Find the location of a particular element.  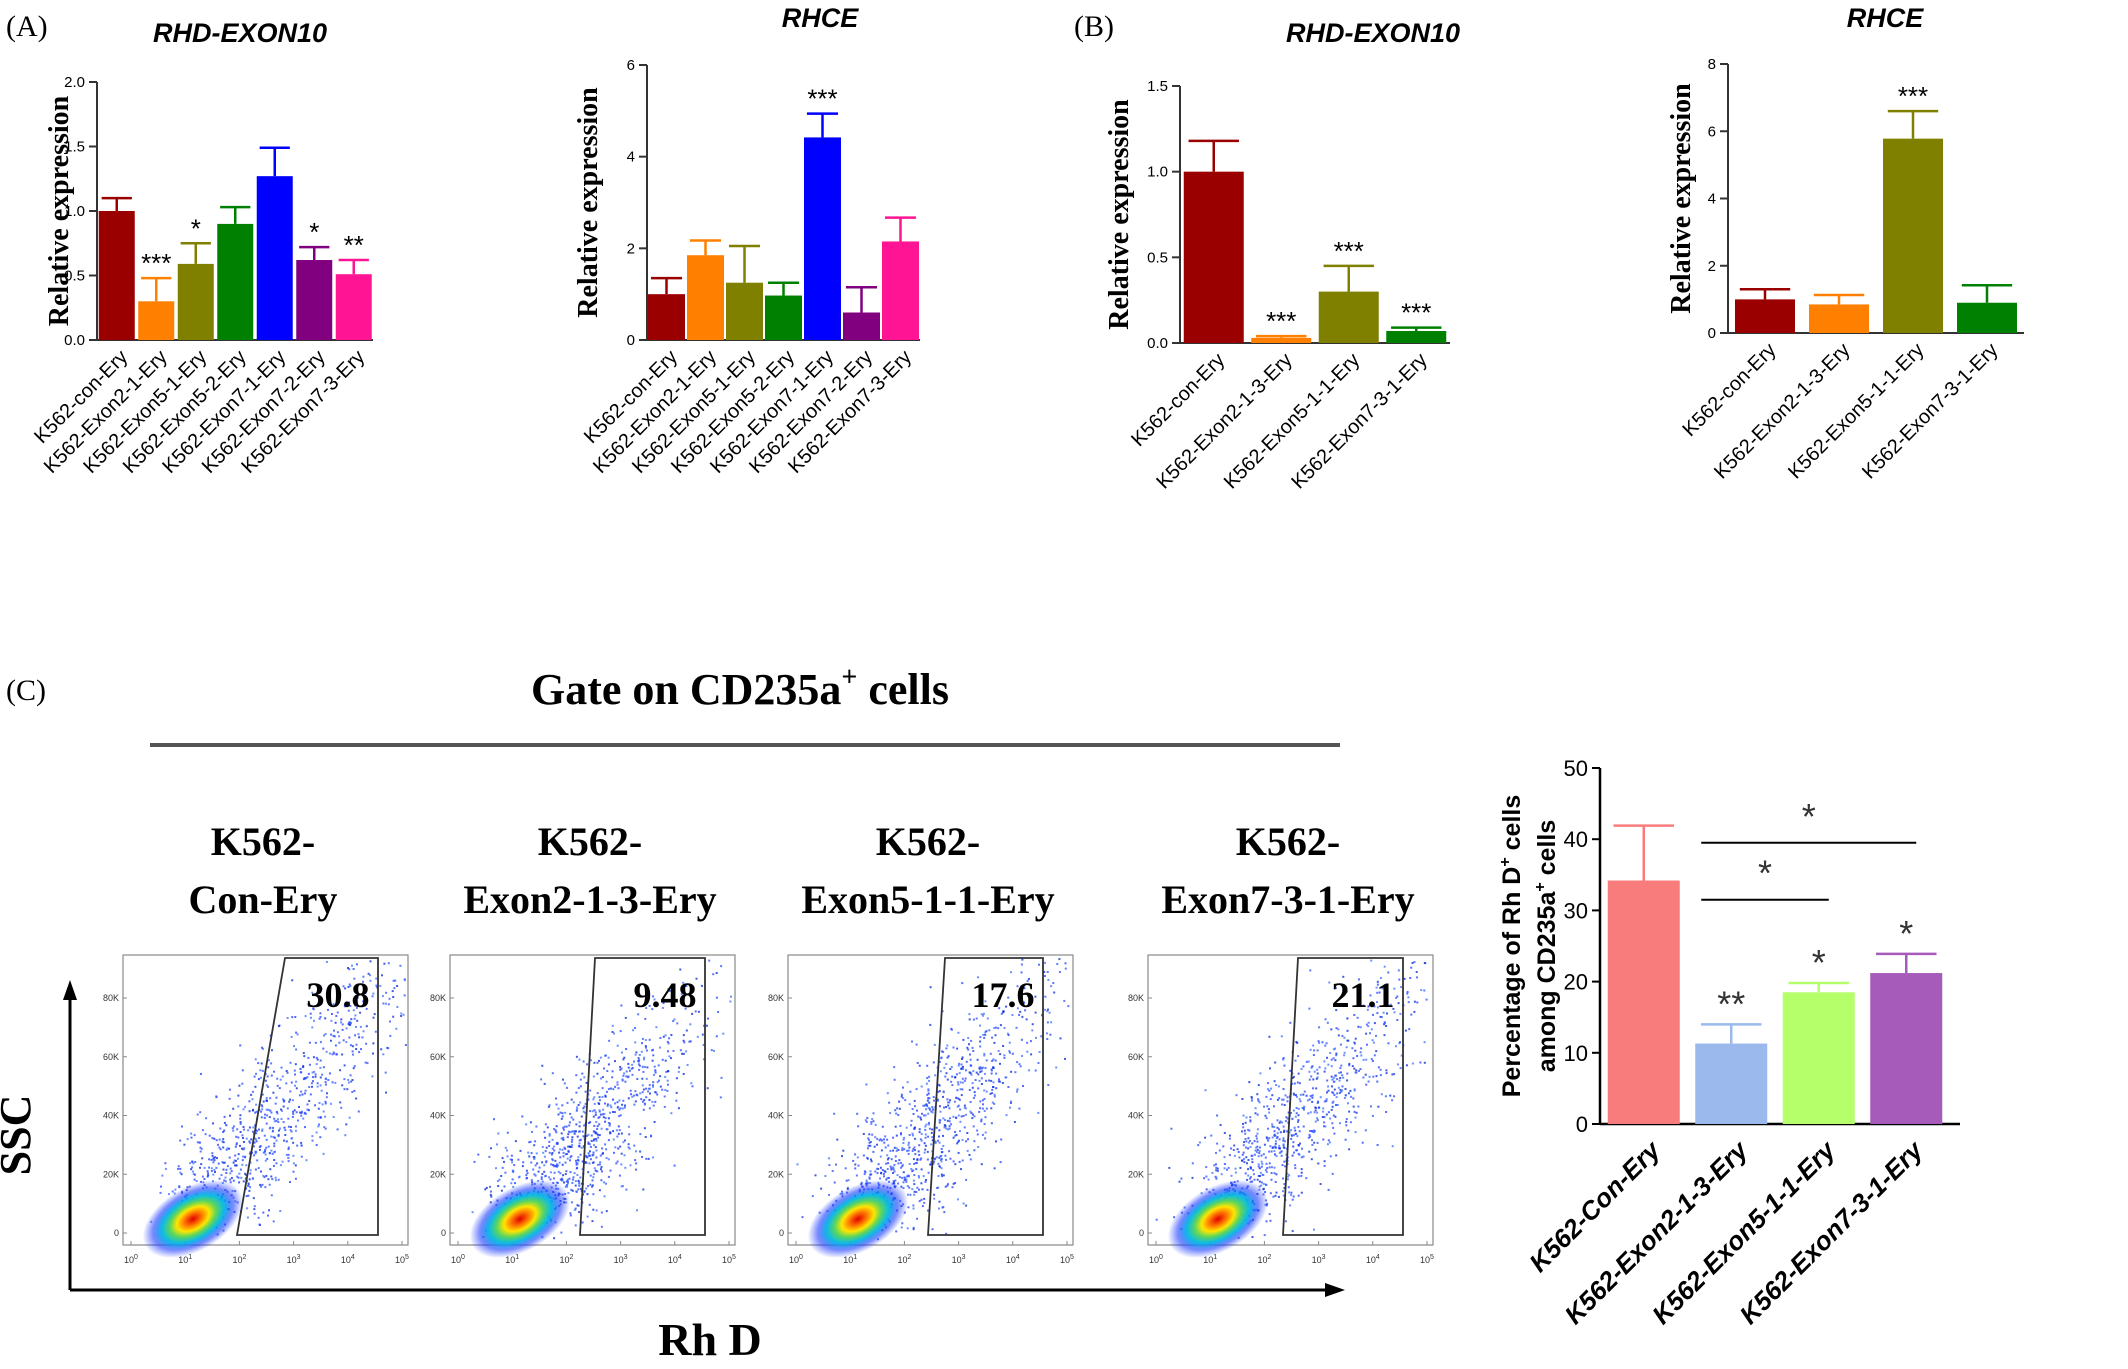

flow-x-tick-label: 10³ is located at coordinates (294, 1259).